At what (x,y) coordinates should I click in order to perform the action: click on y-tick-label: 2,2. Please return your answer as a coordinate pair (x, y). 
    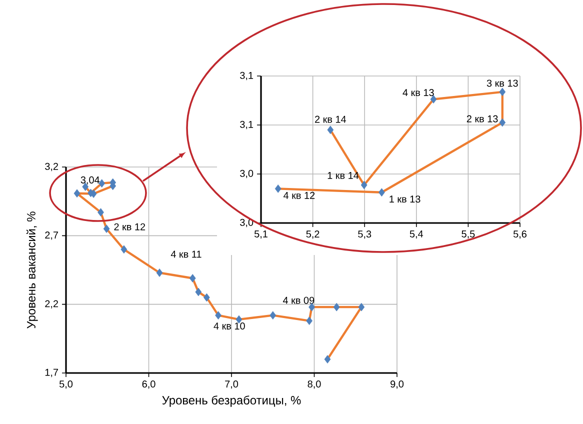
    Looking at the image, I should click on (51, 304).